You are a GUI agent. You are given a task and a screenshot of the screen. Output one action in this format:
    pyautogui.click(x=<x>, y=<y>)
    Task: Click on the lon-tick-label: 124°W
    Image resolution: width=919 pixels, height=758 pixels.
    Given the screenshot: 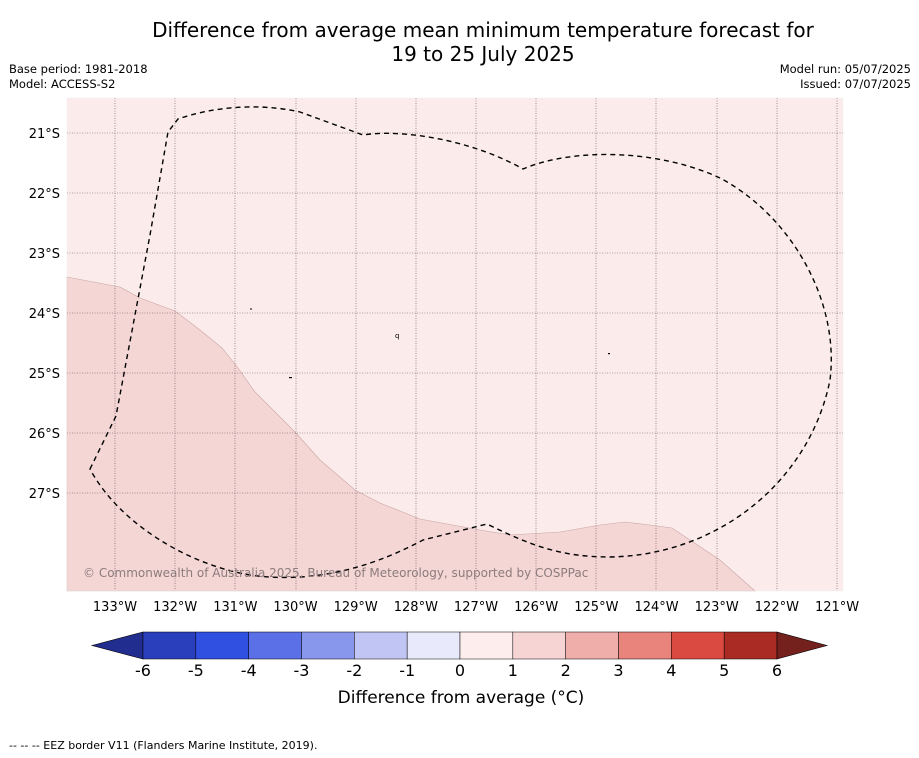 What is the action you would take?
    pyautogui.click(x=656, y=607)
    